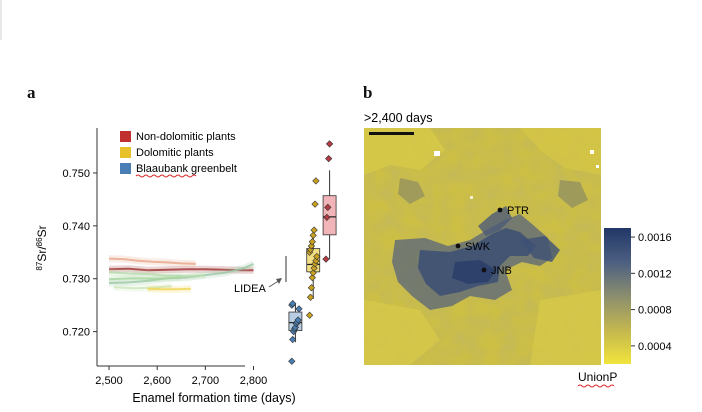 This screenshot has height=412, width=702. What do you see at coordinates (478, 247) in the screenshot?
I see `city-label: SWK` at bounding box center [478, 247].